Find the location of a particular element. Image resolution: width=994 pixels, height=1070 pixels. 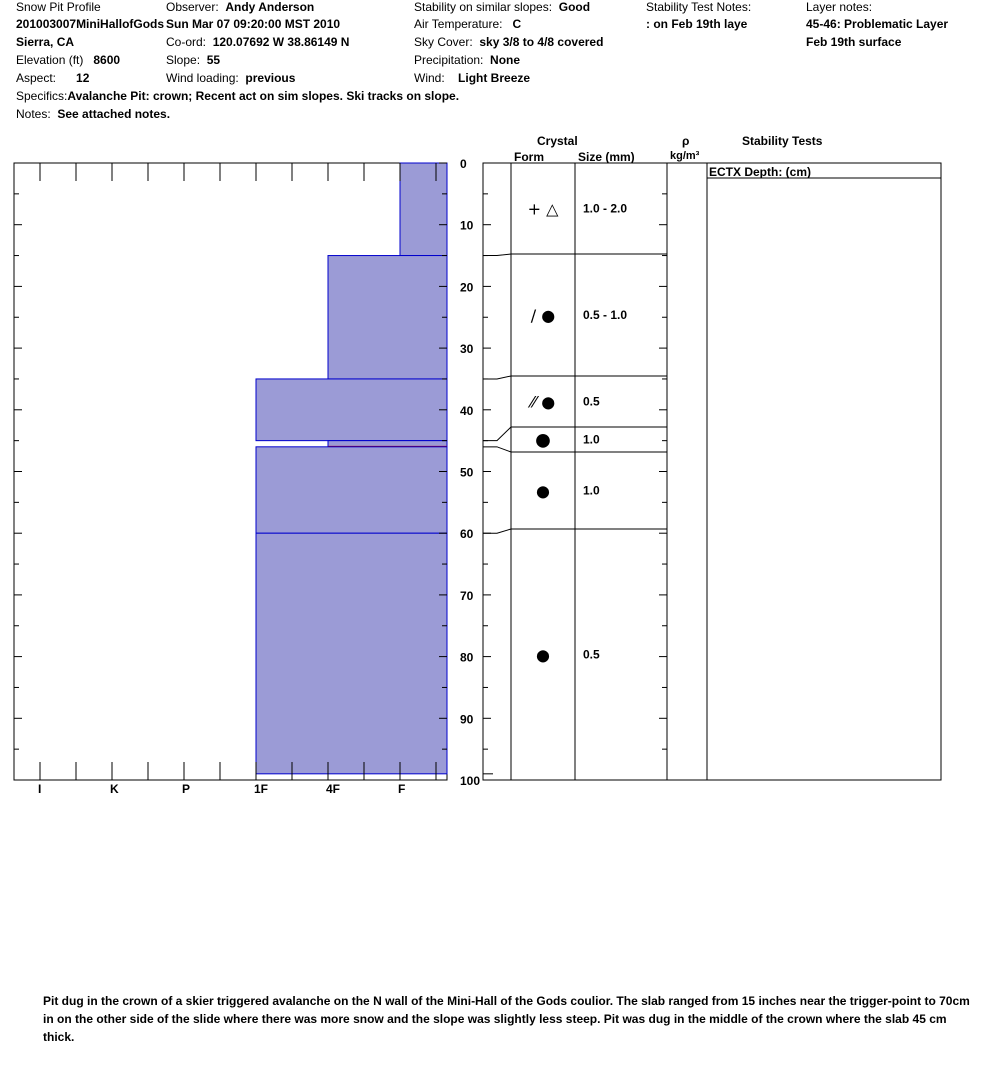

report-title: Snow Pit Profile is located at coordinates (58, 7).